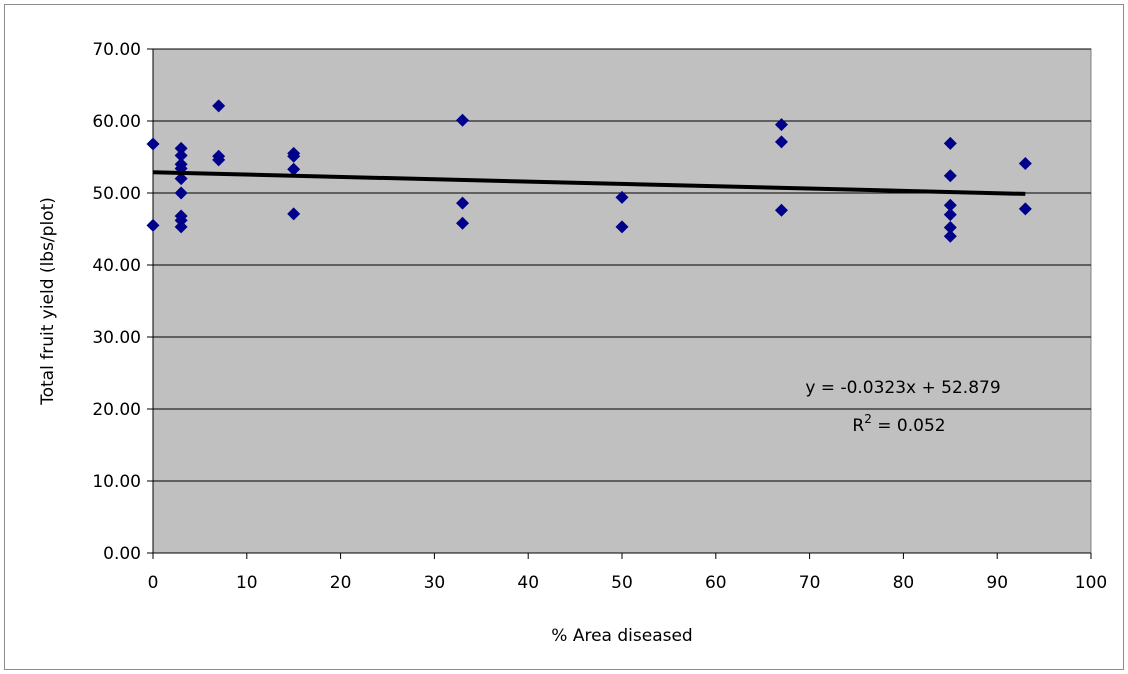 The height and width of the screenshot is (674, 1128). Describe the element at coordinates (904, 583) in the screenshot. I see `x-tick-label: 80` at that location.